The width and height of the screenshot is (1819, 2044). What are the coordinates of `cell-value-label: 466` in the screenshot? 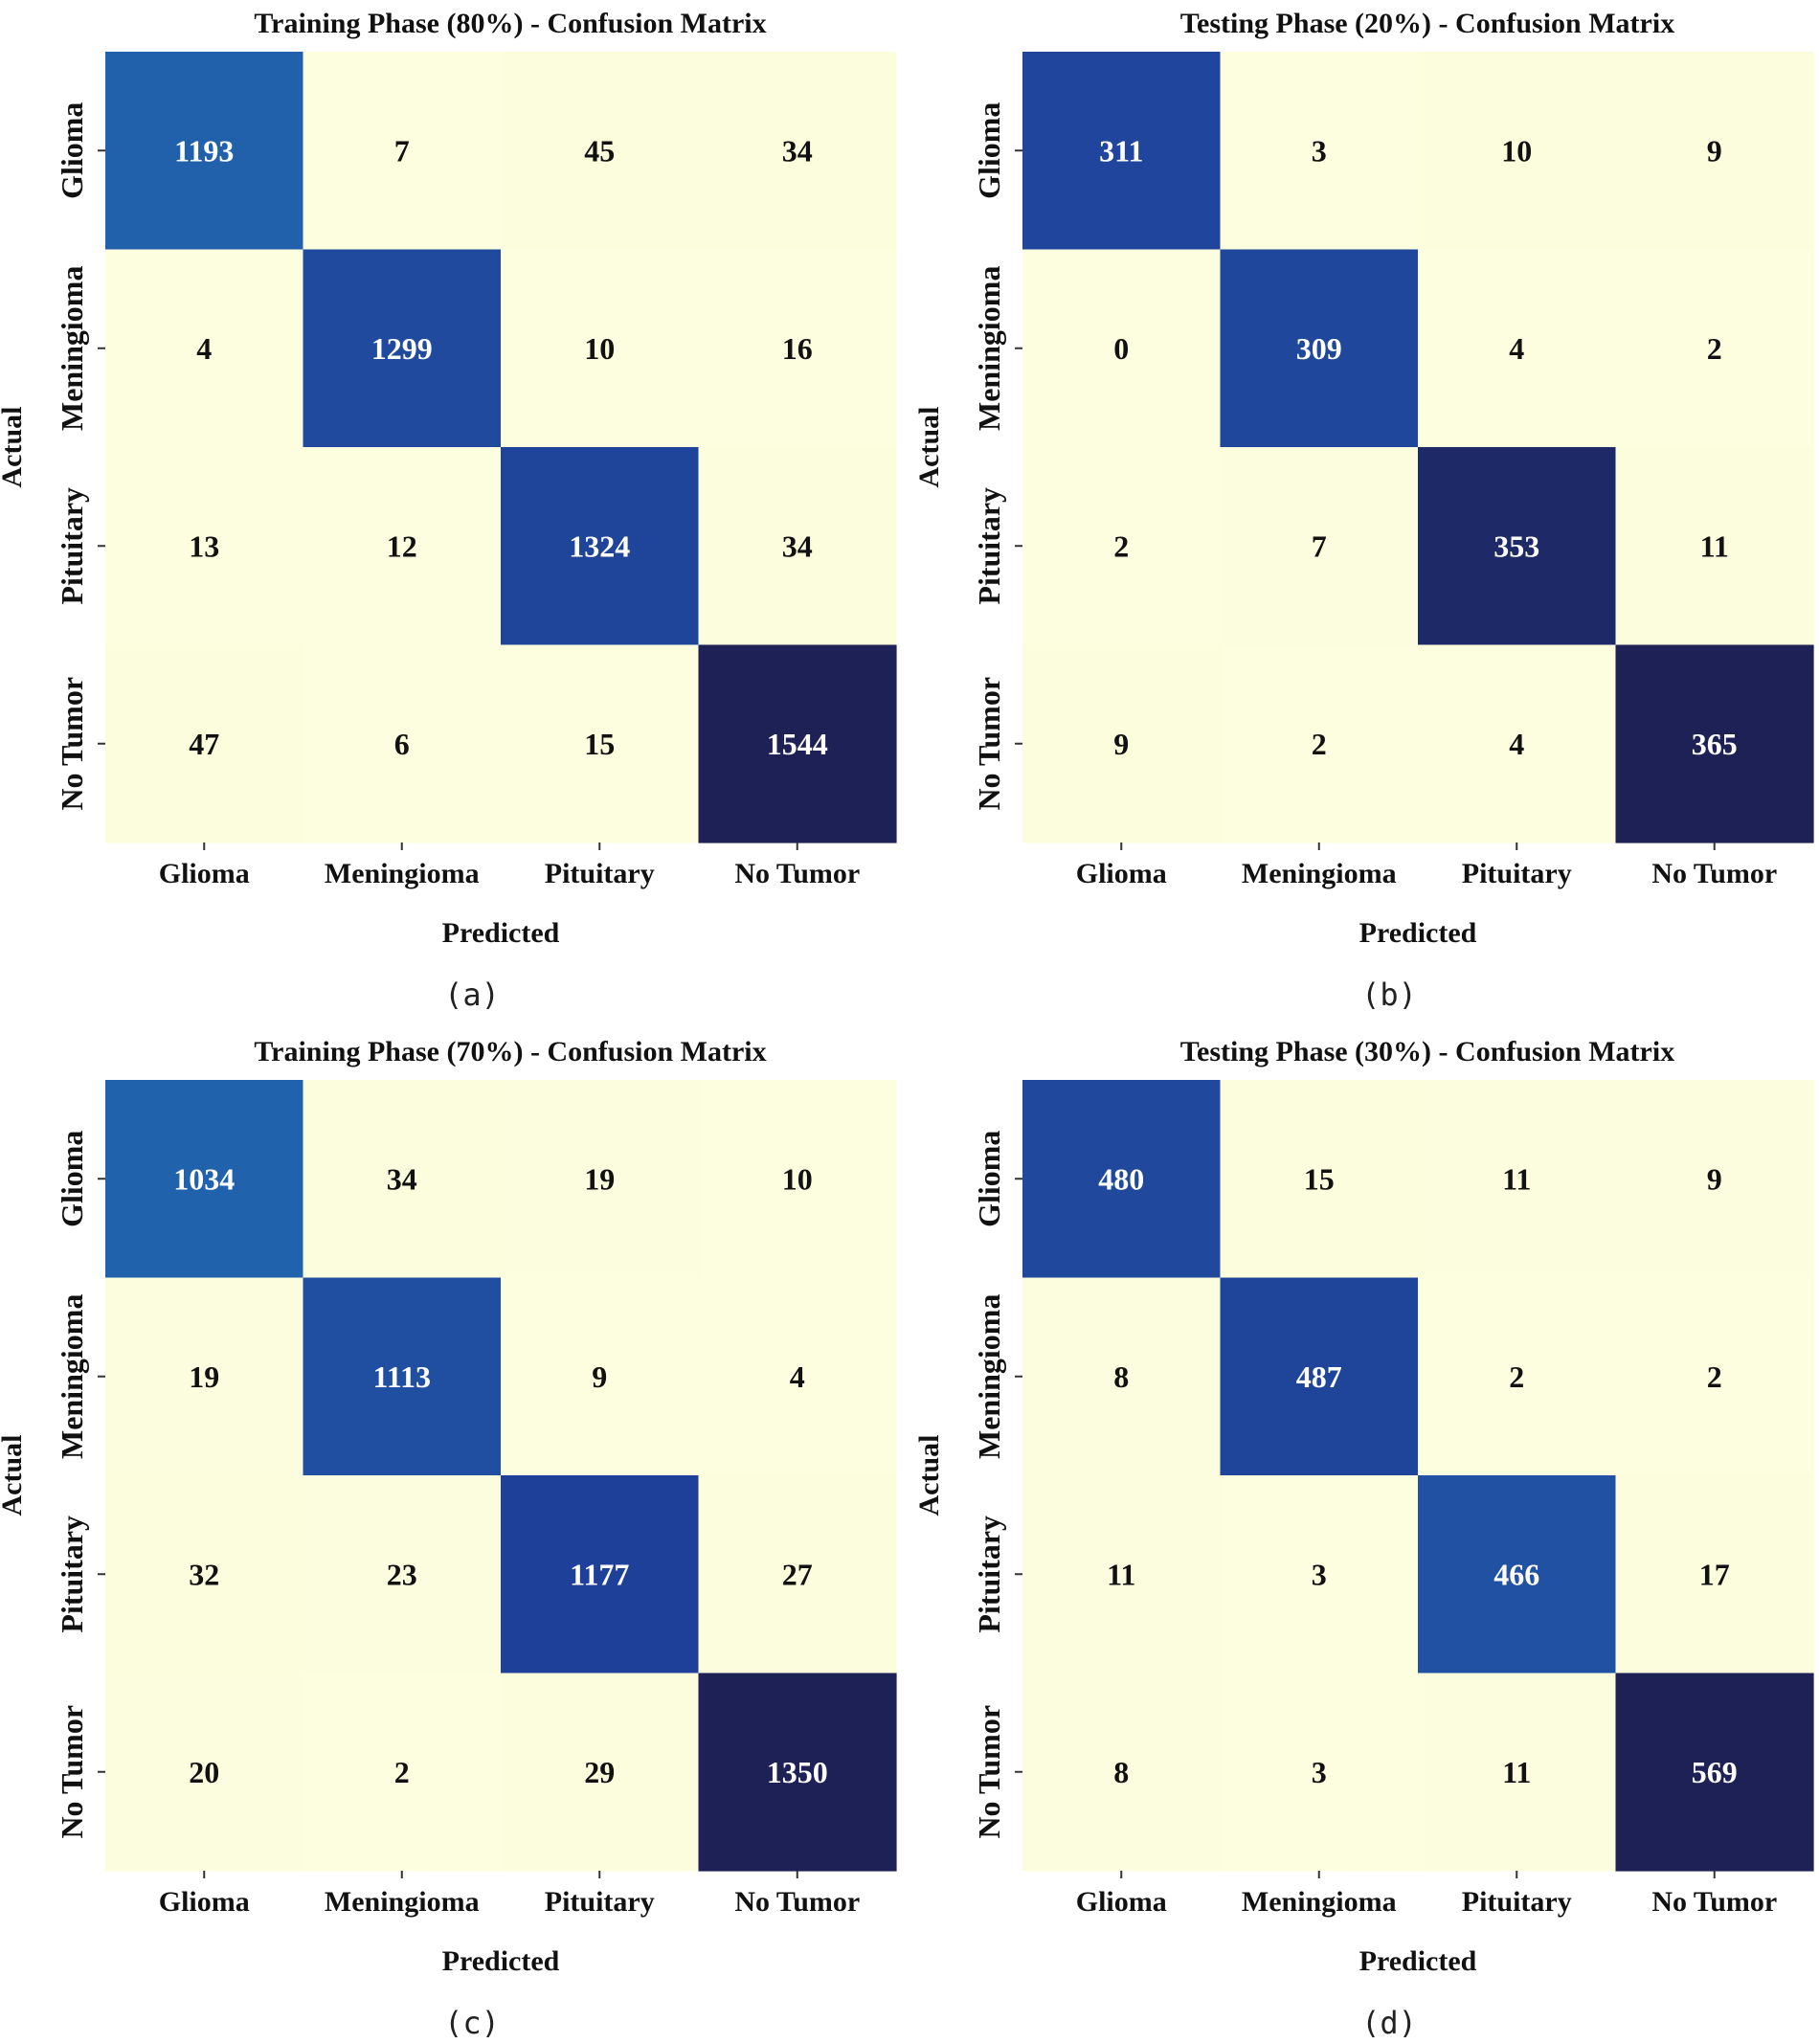 It's located at (1516, 1574).